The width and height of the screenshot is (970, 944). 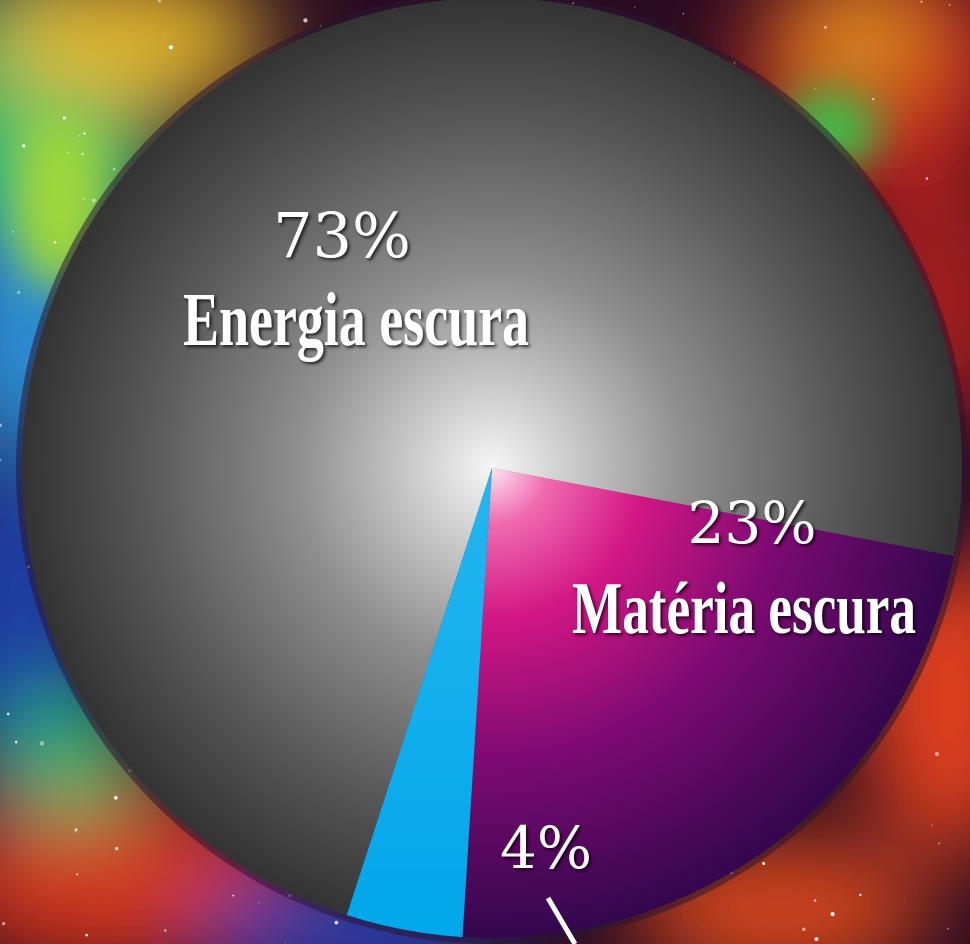 What do you see at coordinates (744, 609) in the screenshot?
I see `slice-matter-label: Matéria escura` at bounding box center [744, 609].